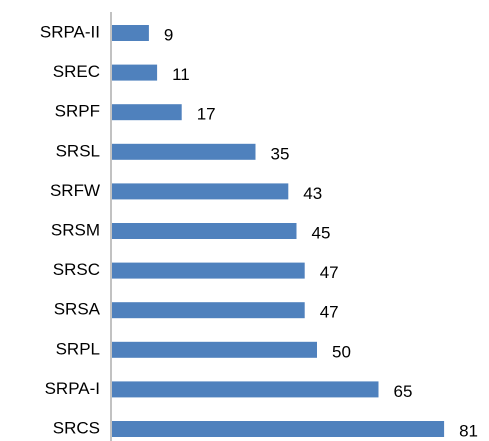 The width and height of the screenshot is (489, 441). I want to click on y-tick-label: SRPL, so click(78, 348).